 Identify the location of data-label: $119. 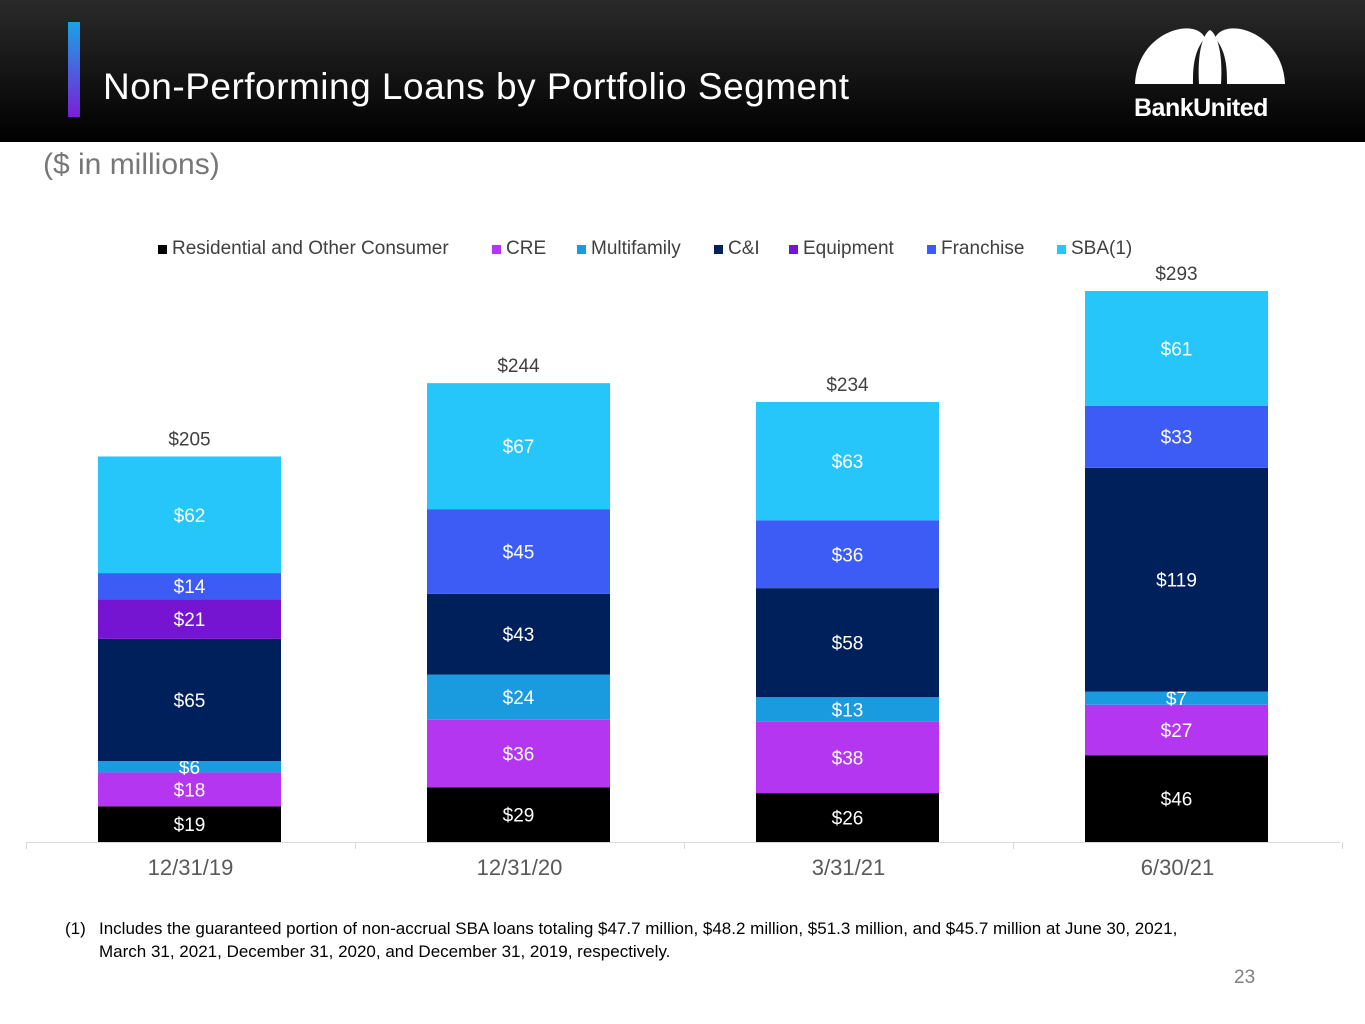
(1176, 581).